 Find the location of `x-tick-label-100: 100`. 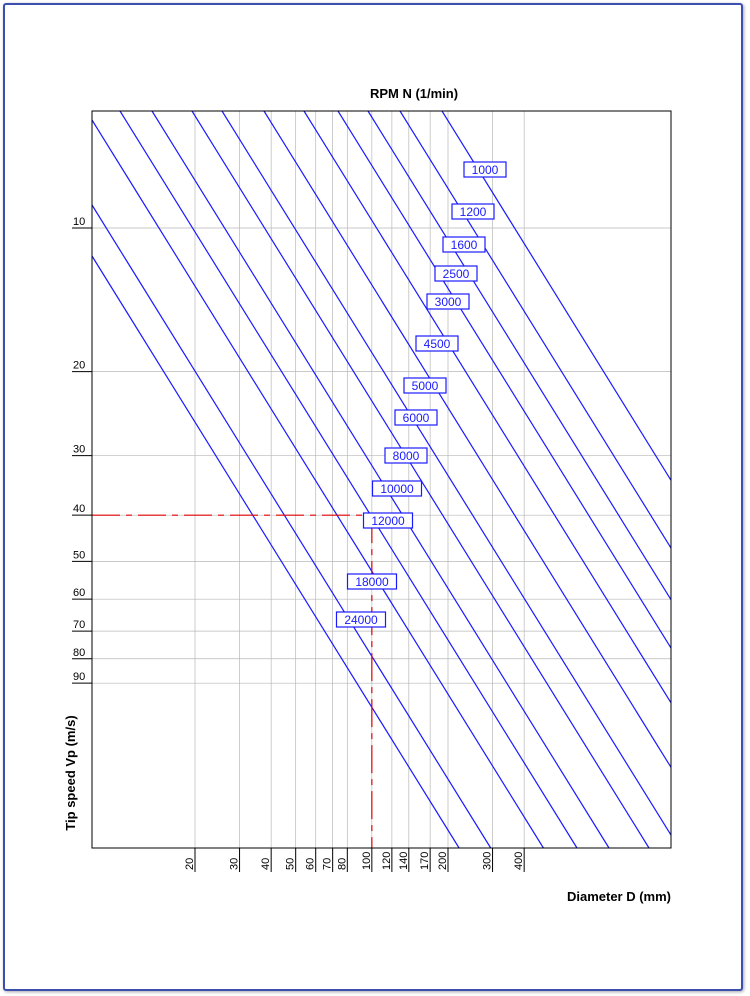

x-tick-label-100: 100 is located at coordinates (367, 861).